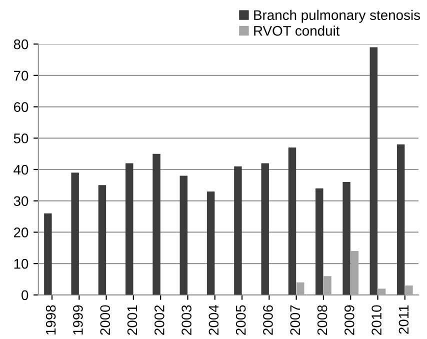  I want to click on y-tick-label: 10, so click(21, 263).